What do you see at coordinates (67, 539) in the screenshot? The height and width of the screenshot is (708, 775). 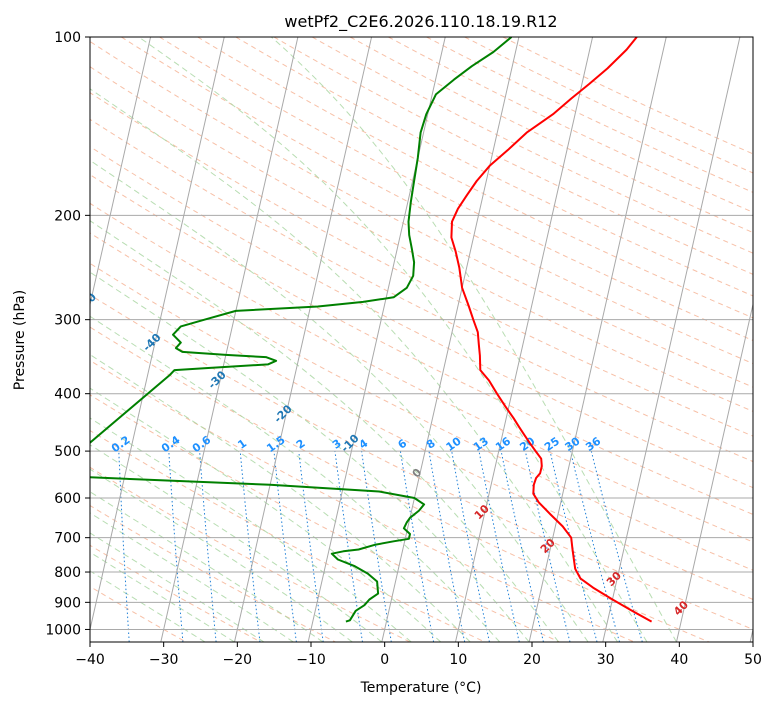 I see `y-tick-label: 700` at bounding box center [67, 539].